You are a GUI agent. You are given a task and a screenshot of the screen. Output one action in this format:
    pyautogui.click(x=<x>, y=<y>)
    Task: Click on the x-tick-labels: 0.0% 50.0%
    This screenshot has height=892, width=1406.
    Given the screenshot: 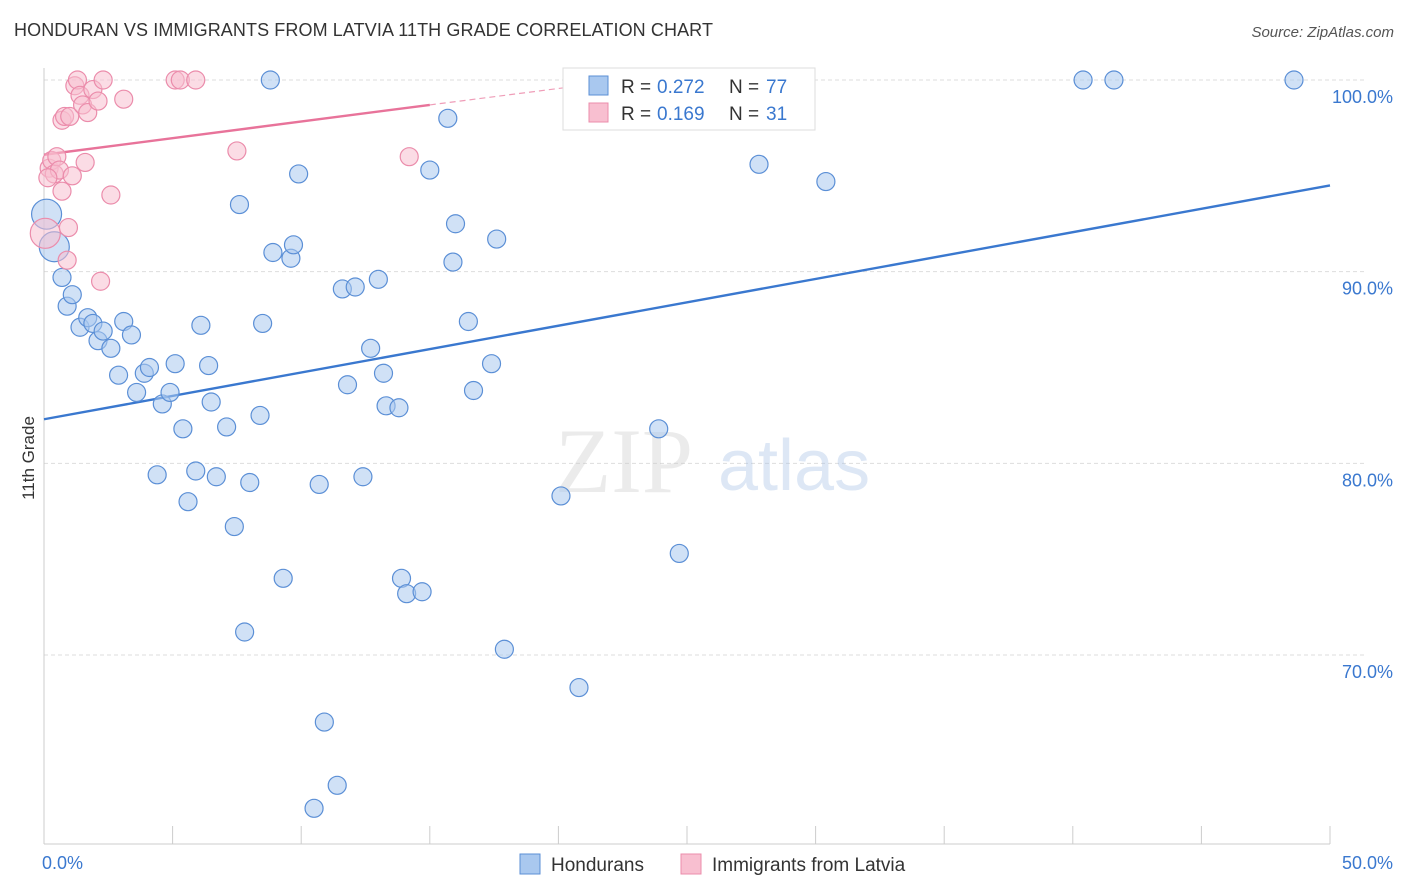 What is the action you would take?
    pyautogui.click(x=717, y=863)
    